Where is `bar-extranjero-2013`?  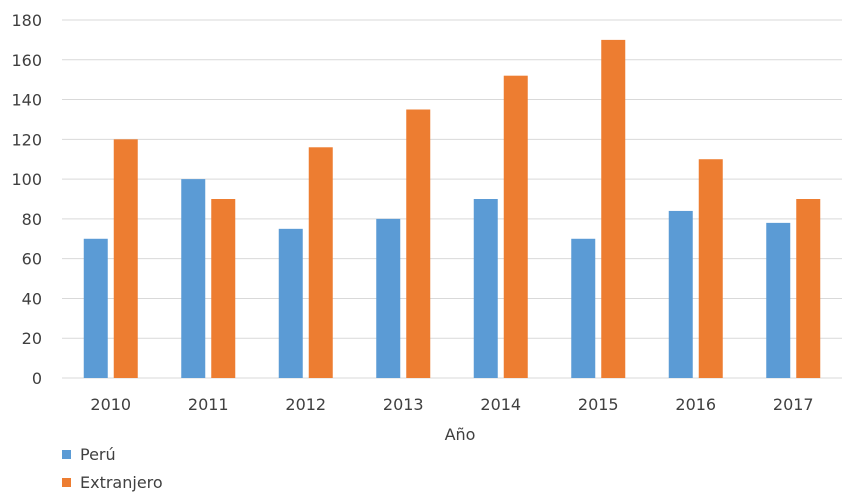
bar-extranjero-2013 is located at coordinates (418, 243).